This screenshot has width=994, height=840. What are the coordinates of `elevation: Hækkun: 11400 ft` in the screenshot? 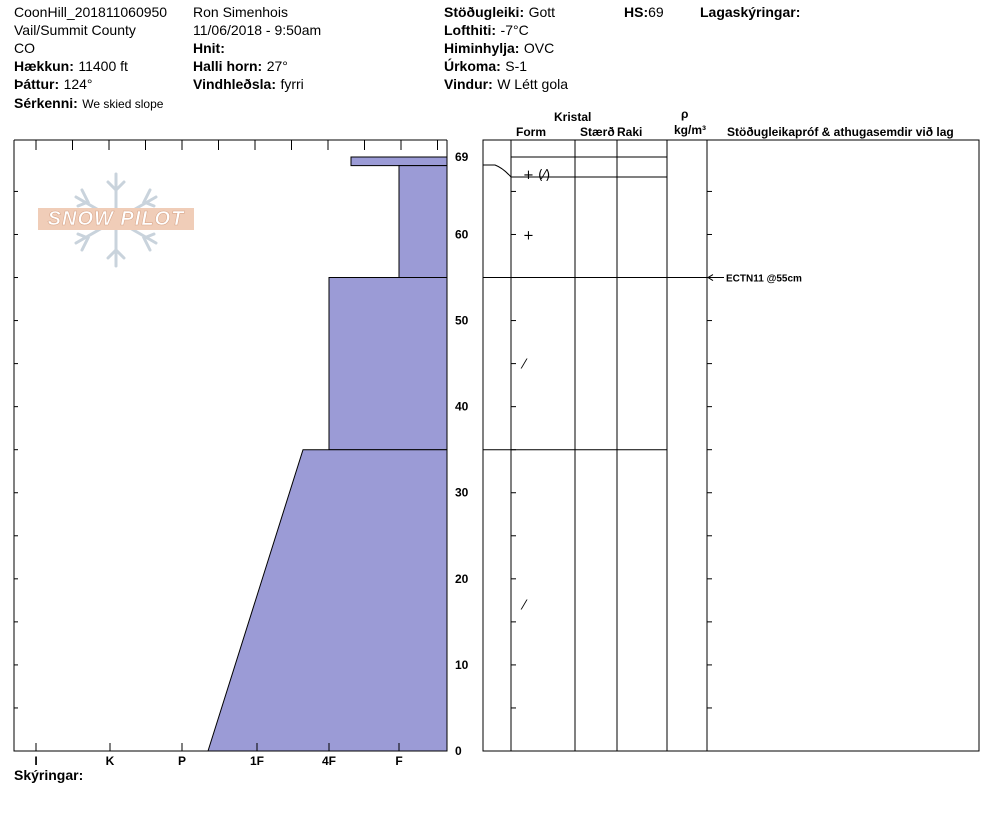 It's located at (71, 67).